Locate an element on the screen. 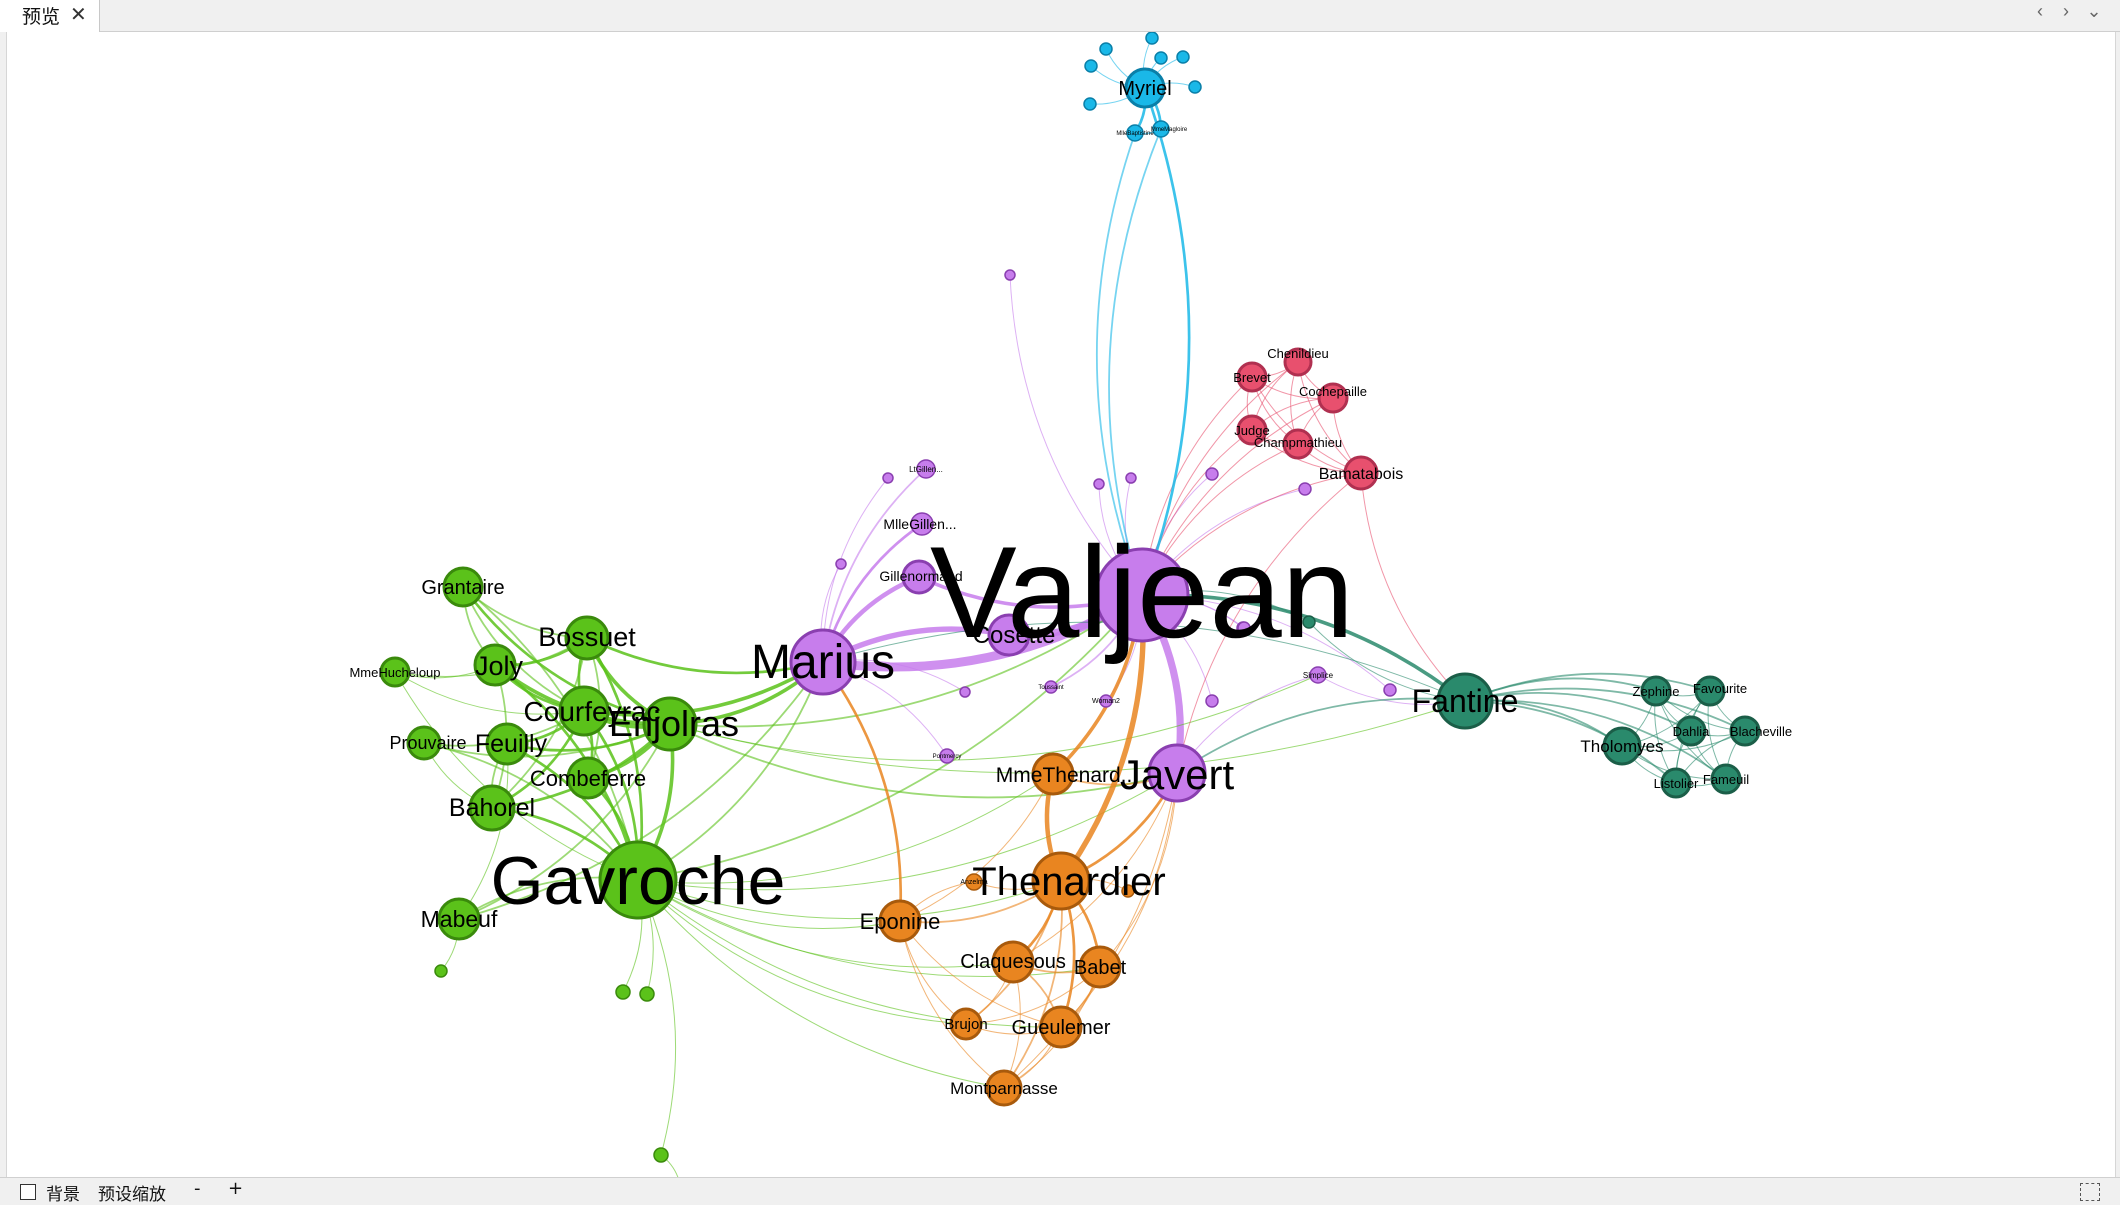 The image size is (2120, 1205). zoom-out-button: - is located at coordinates (197, 1188).